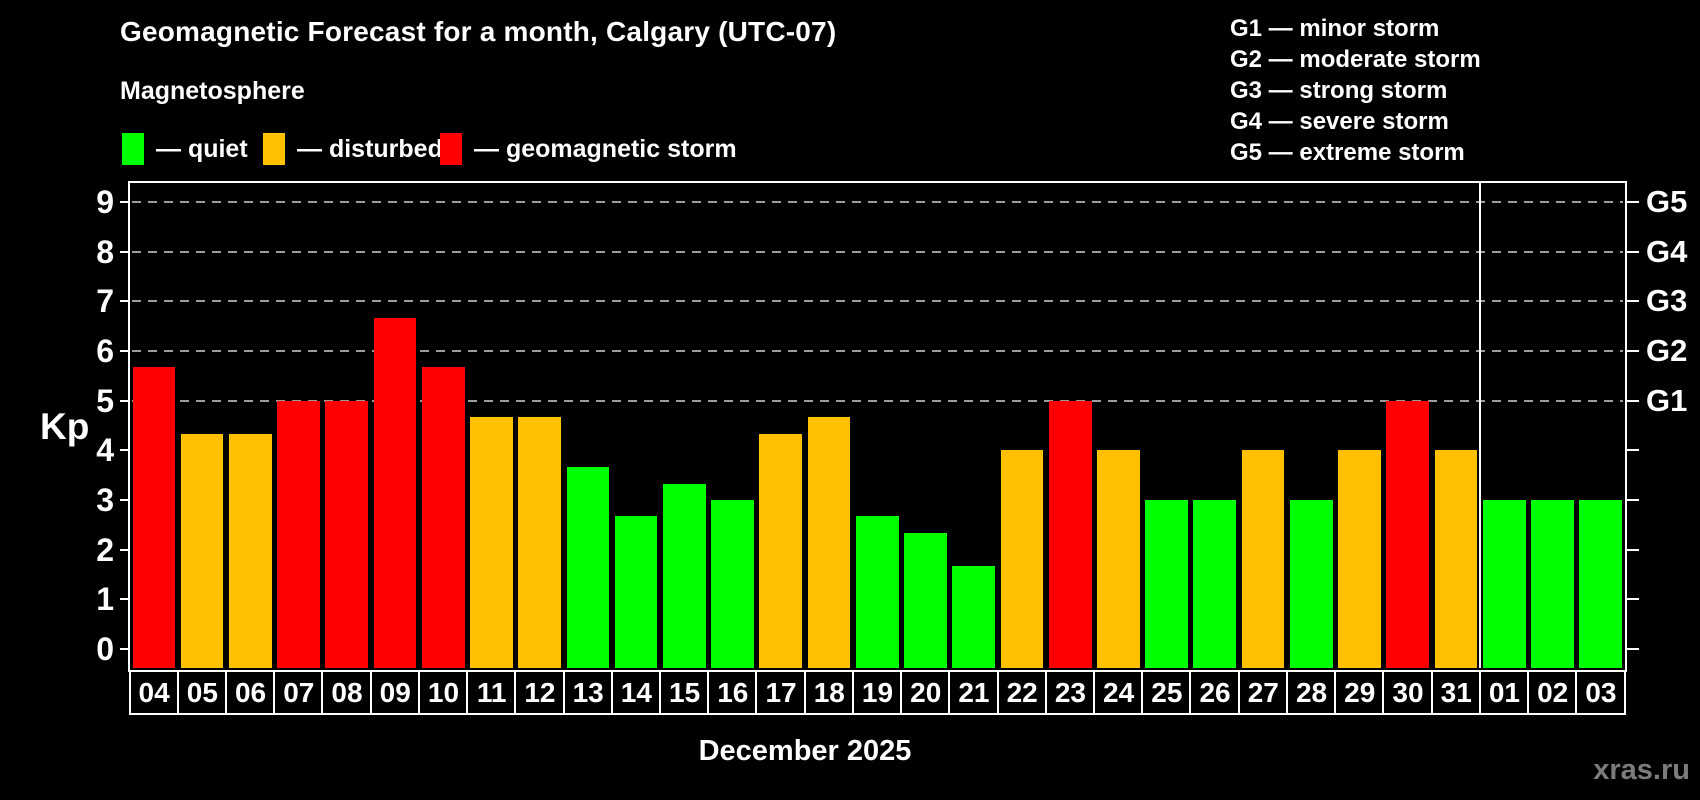  I want to click on color-legend: — quiet — disturbed — geomagnetic storm, so click(550, 150).